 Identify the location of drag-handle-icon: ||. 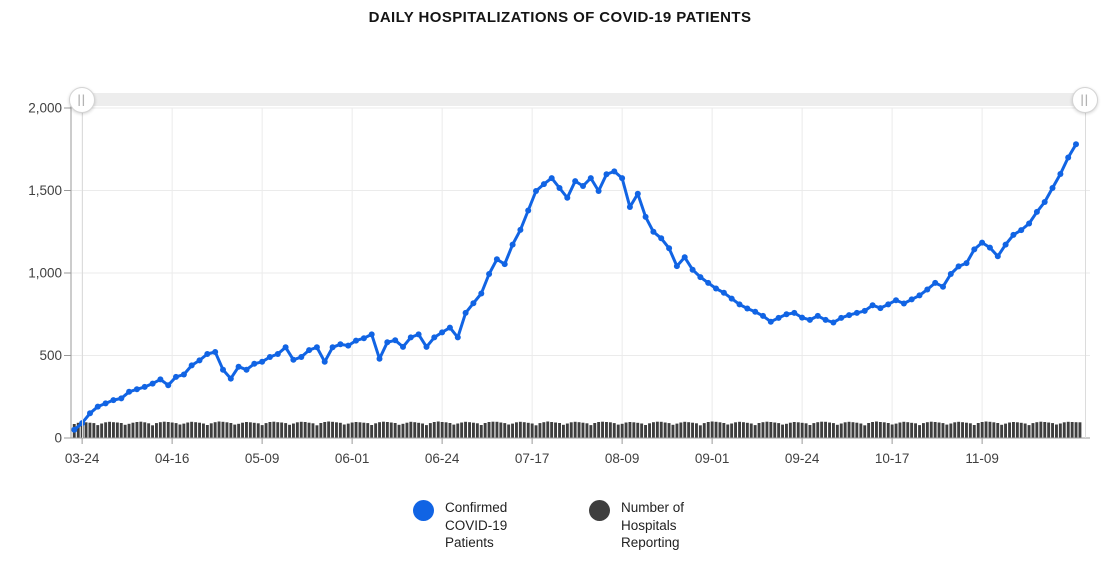
(1085, 100).